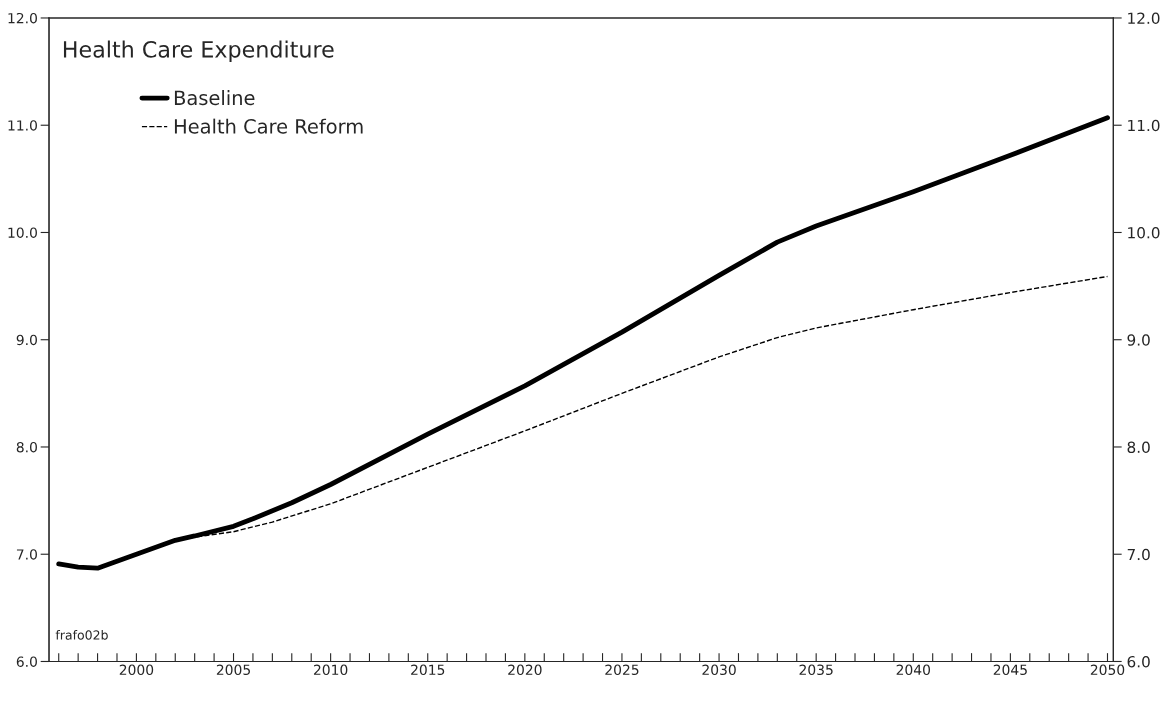 Image resolution: width=1167 pixels, height=719 pixels. Describe the element at coordinates (26, 447) in the screenshot. I see `y-tick-label: 8.0` at that location.